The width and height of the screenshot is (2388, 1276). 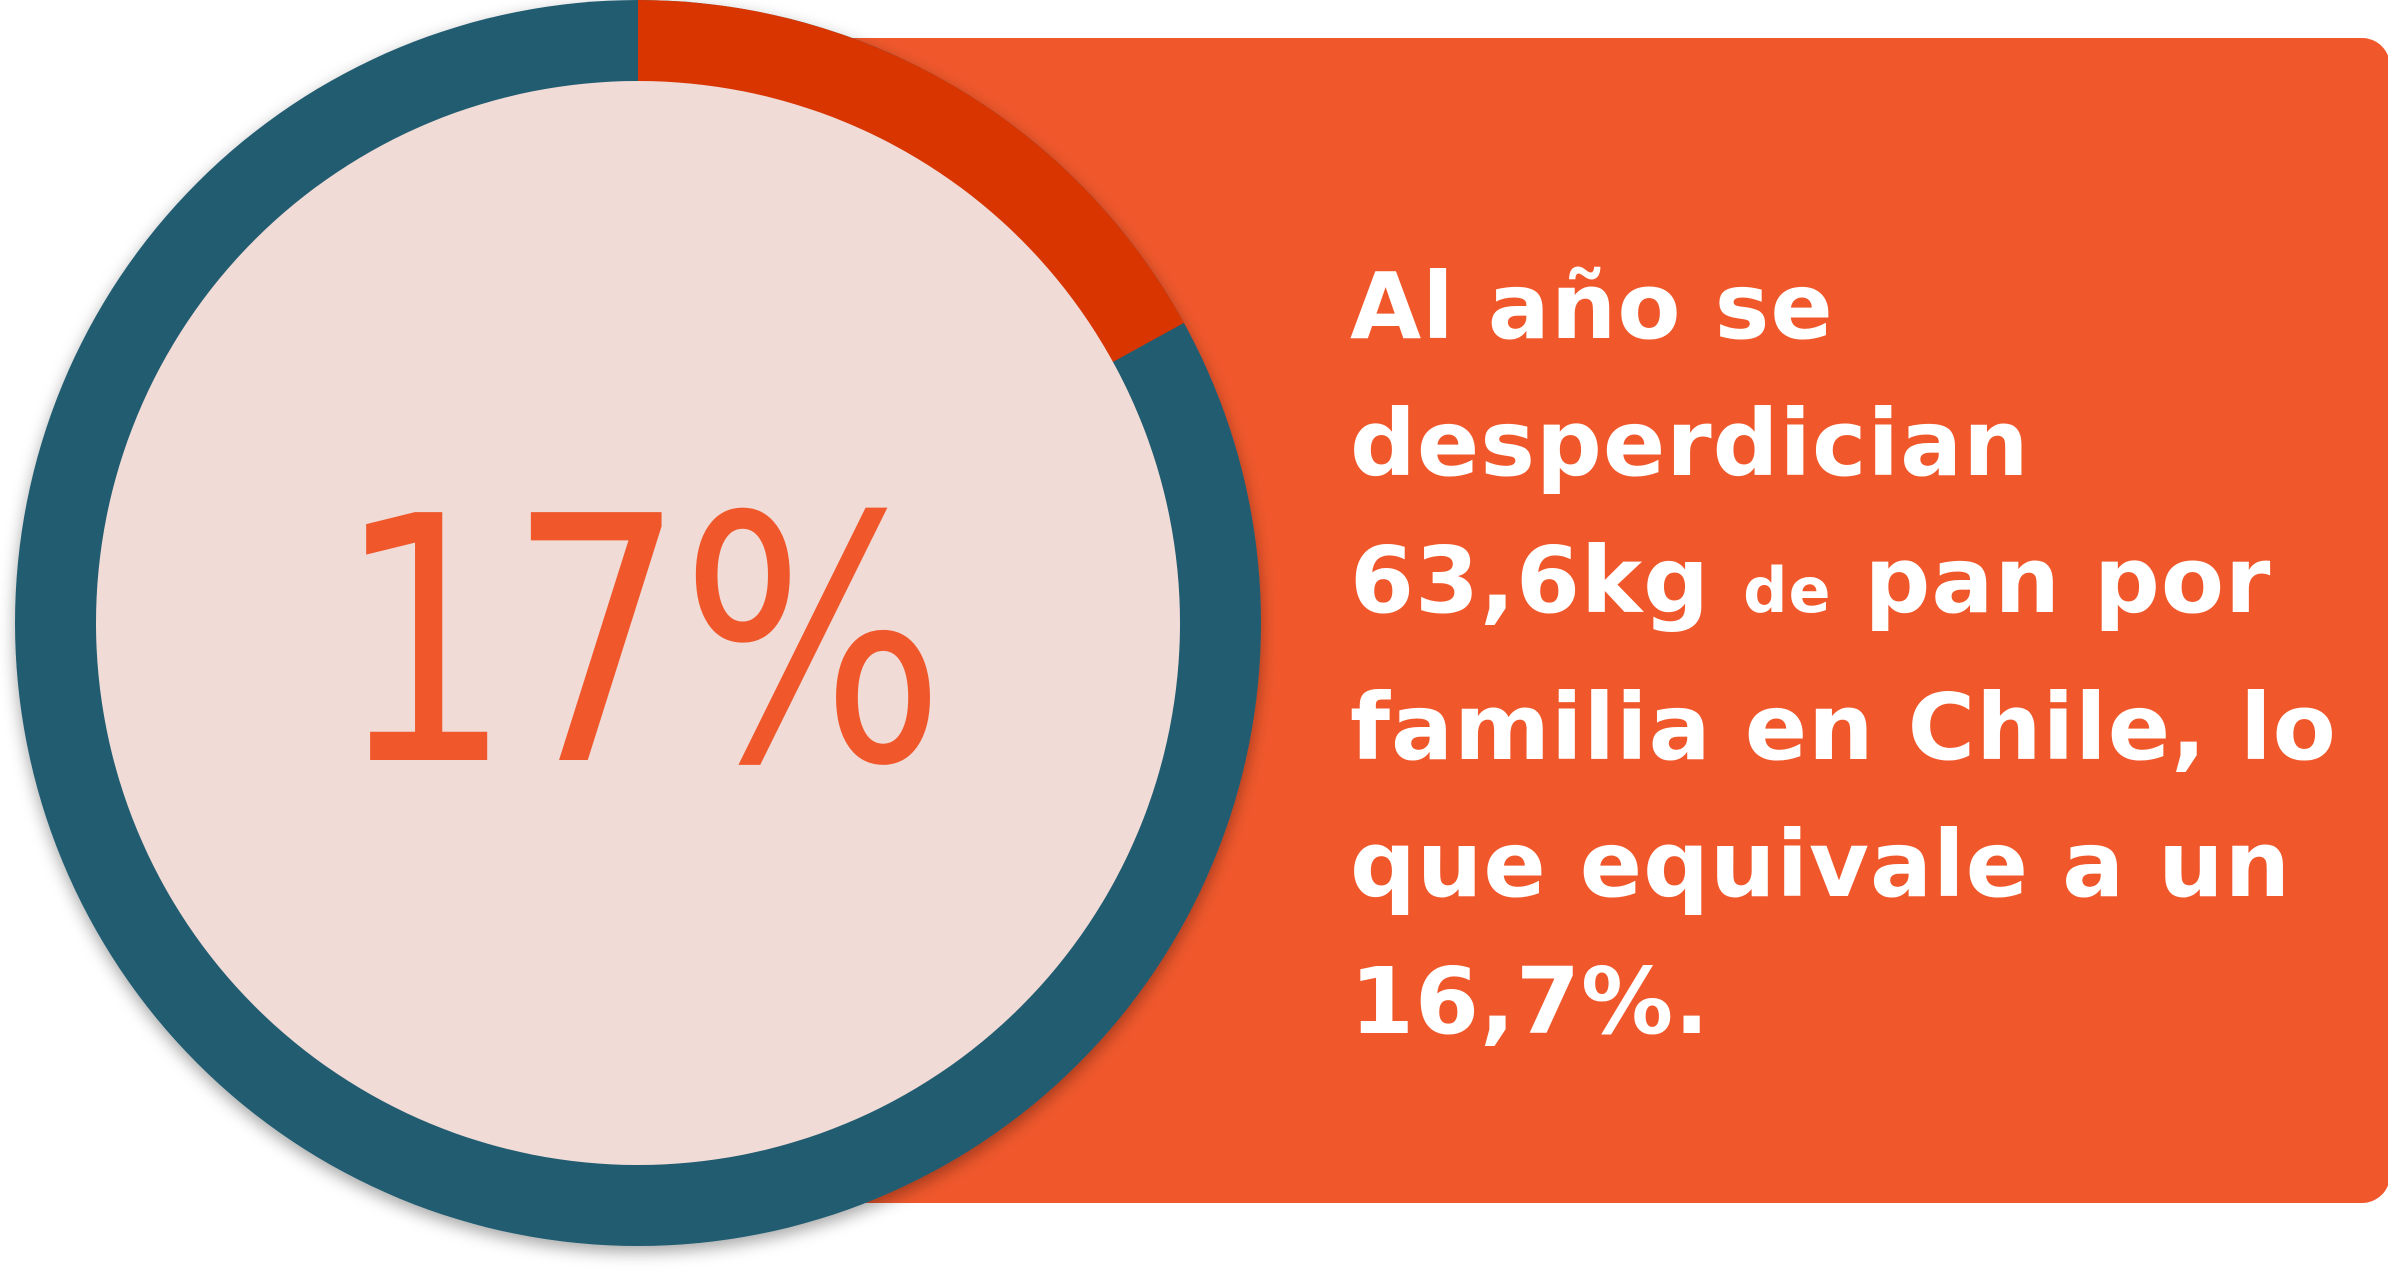 I want to click on big-value-label: 17%, so click(x=640, y=643).